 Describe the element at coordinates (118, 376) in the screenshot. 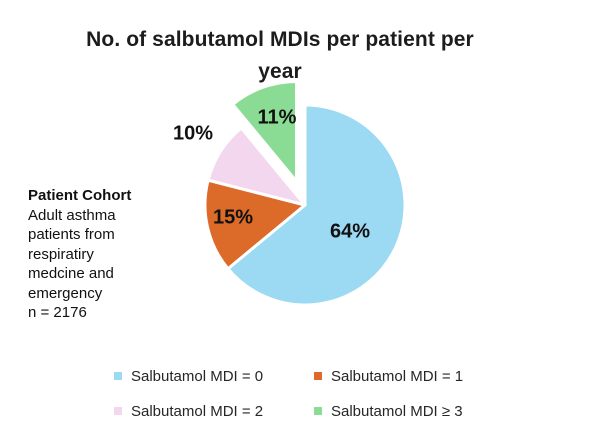

I see `legend-swatch-mdi-0-icon` at that location.